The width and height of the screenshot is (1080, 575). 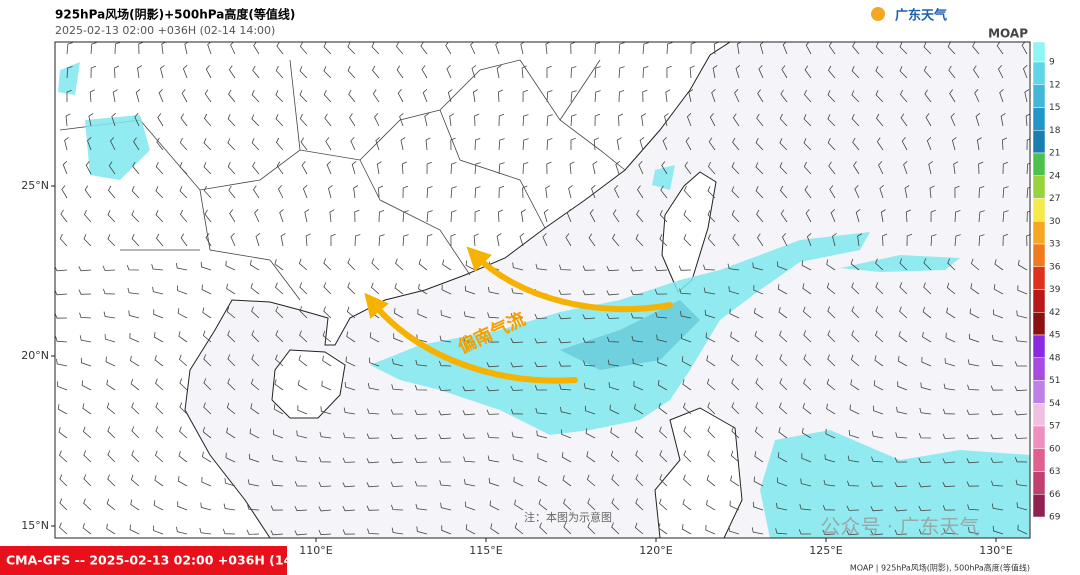 What do you see at coordinates (1055, 290) in the screenshot?
I see `colorbar-label: 39` at bounding box center [1055, 290].